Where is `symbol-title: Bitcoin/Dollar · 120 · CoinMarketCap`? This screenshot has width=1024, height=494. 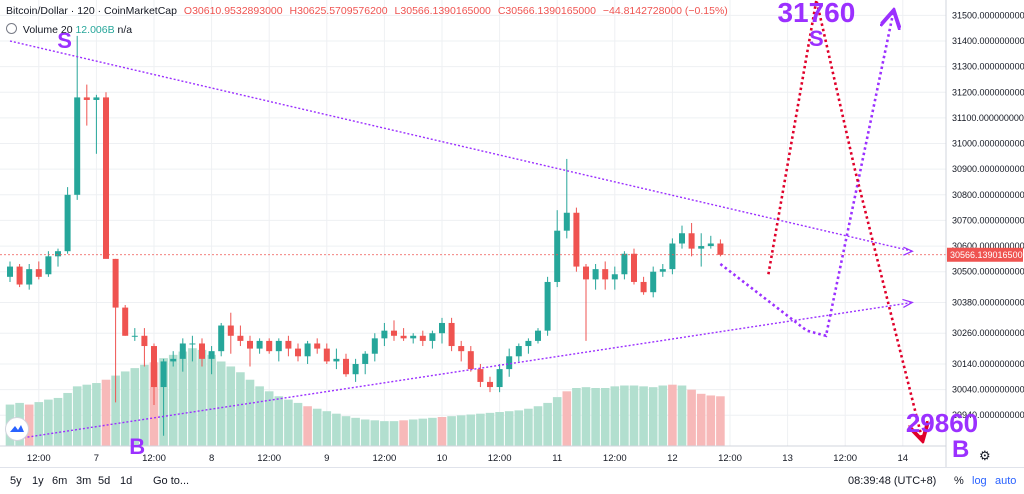
symbol-title: Bitcoin/Dollar · 120 · CoinMarketCap is located at coordinates (91, 11).